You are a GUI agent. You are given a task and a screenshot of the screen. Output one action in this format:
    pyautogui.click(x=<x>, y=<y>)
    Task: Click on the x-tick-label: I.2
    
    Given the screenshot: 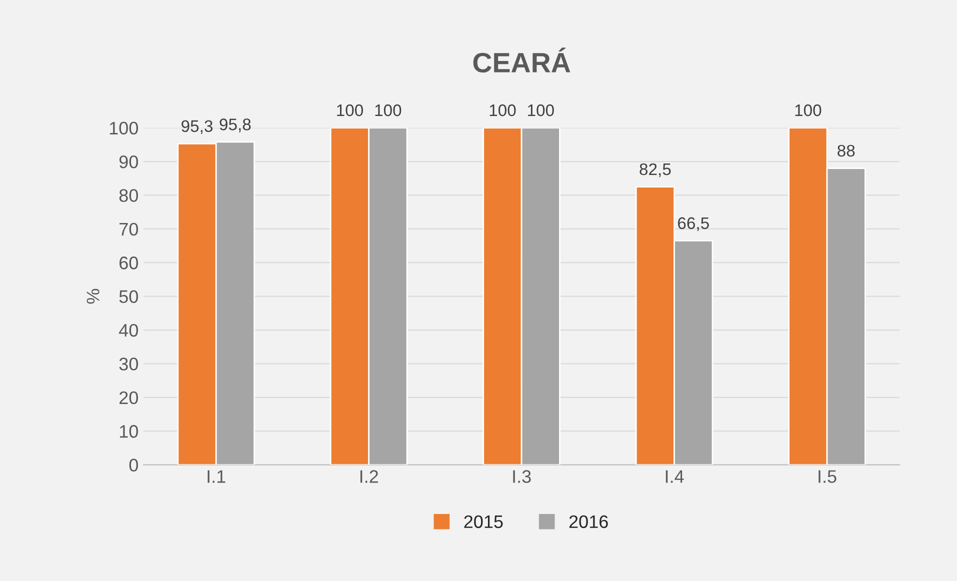 What is the action you would take?
    pyautogui.click(x=369, y=476)
    